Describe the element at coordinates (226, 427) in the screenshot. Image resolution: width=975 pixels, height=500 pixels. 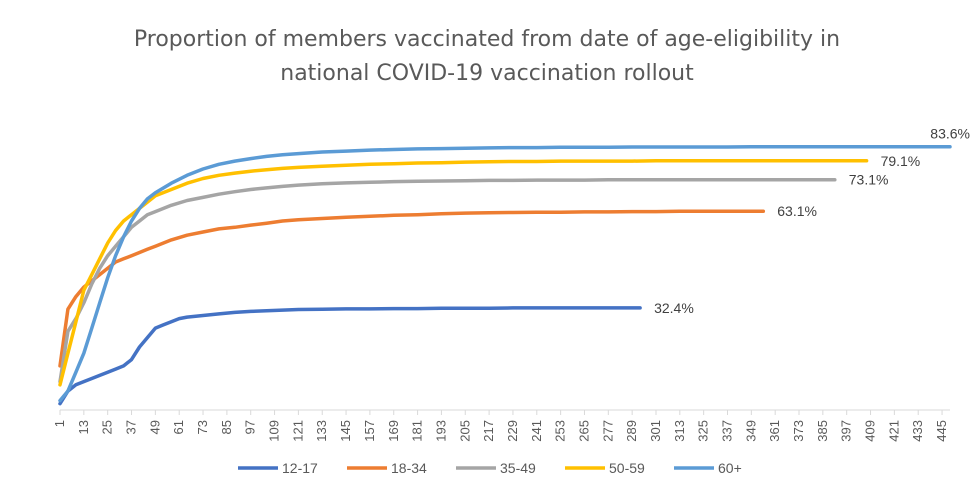
I see `x-tick-label: 85` at that location.